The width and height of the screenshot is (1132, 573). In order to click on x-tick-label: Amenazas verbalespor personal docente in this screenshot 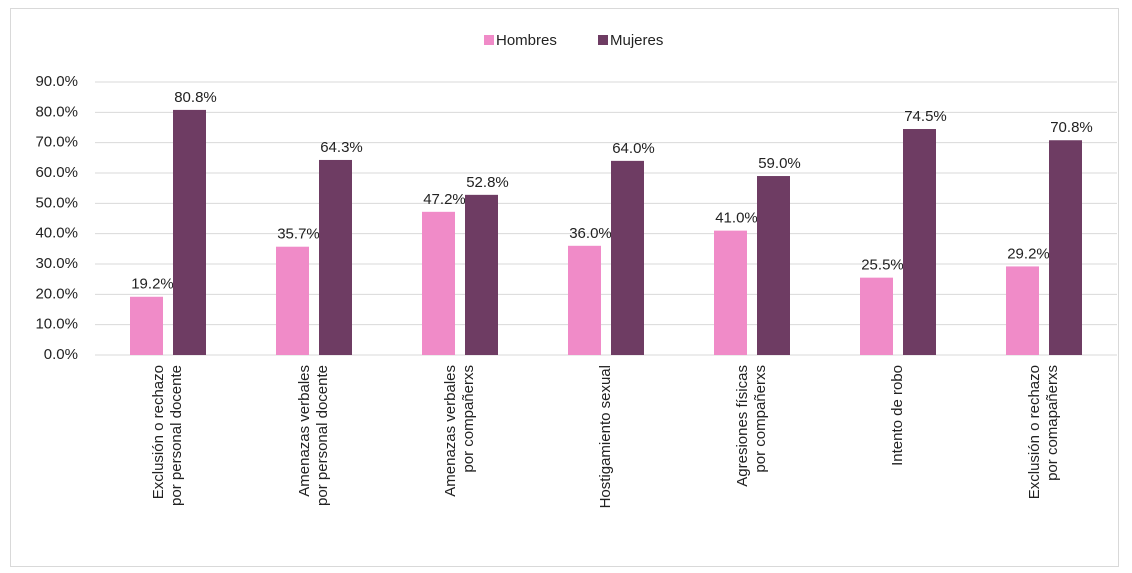, I will do `click(313, 435)`.